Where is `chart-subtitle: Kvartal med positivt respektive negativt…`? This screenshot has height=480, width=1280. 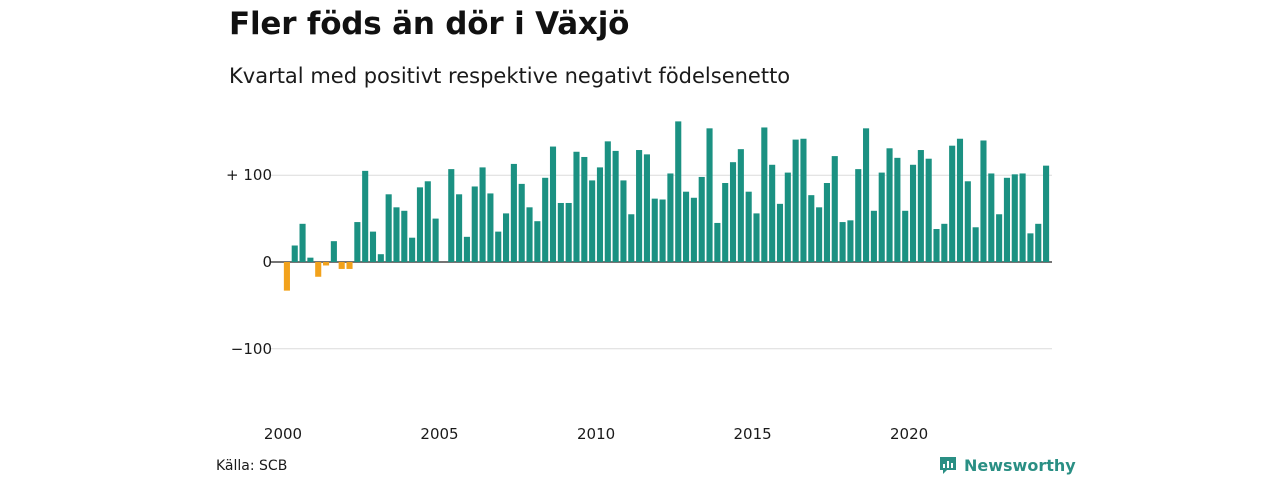
chart-subtitle: Kvartal med positivt respektive negativt… is located at coordinates (510, 76).